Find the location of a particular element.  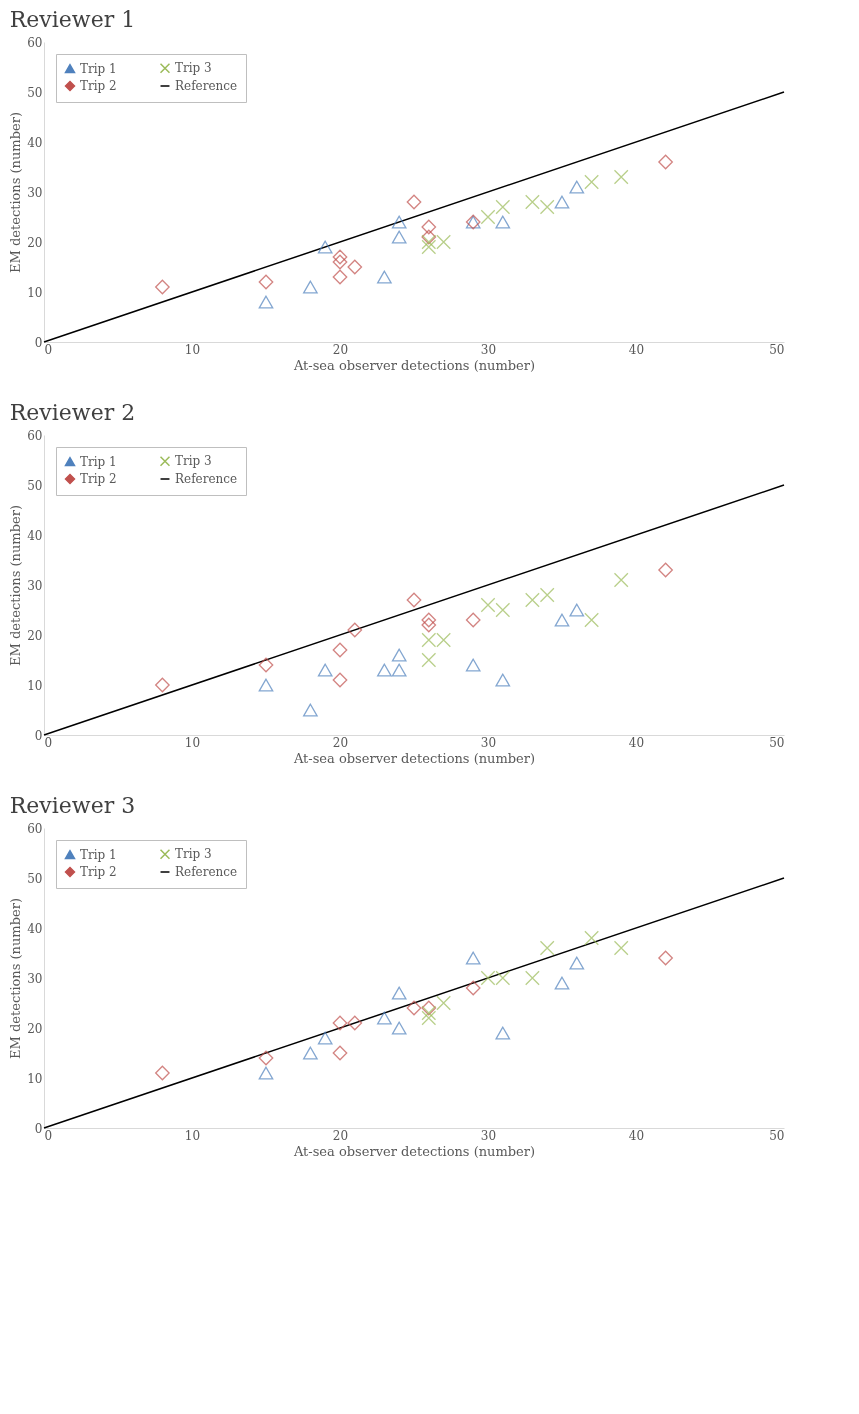

chart-title: Reviewer 2 is located at coordinates (72, 412).